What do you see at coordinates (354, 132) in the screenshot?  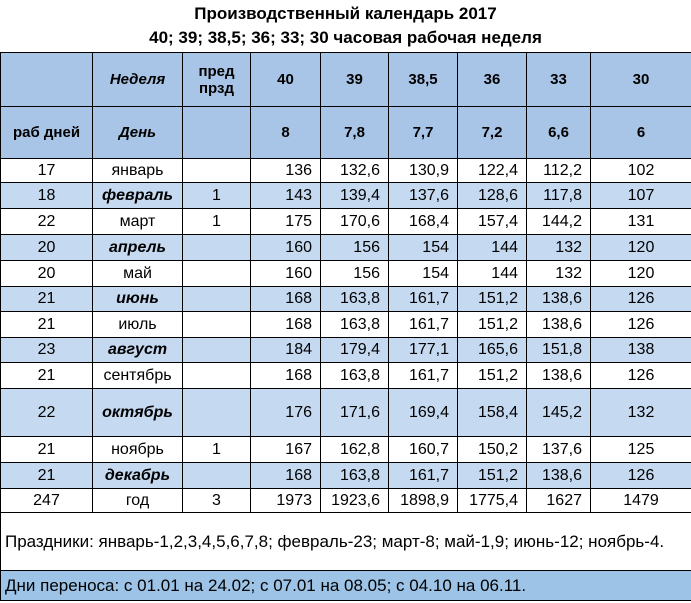 I see `header-cell: 7,8` at bounding box center [354, 132].